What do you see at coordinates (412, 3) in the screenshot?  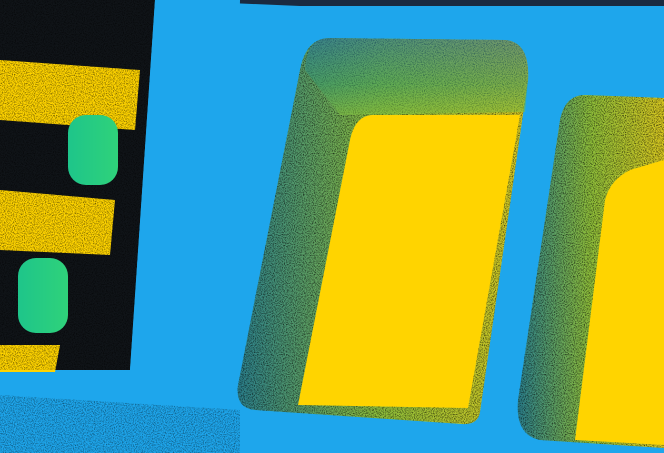 I see `top-edge` at bounding box center [412, 3].